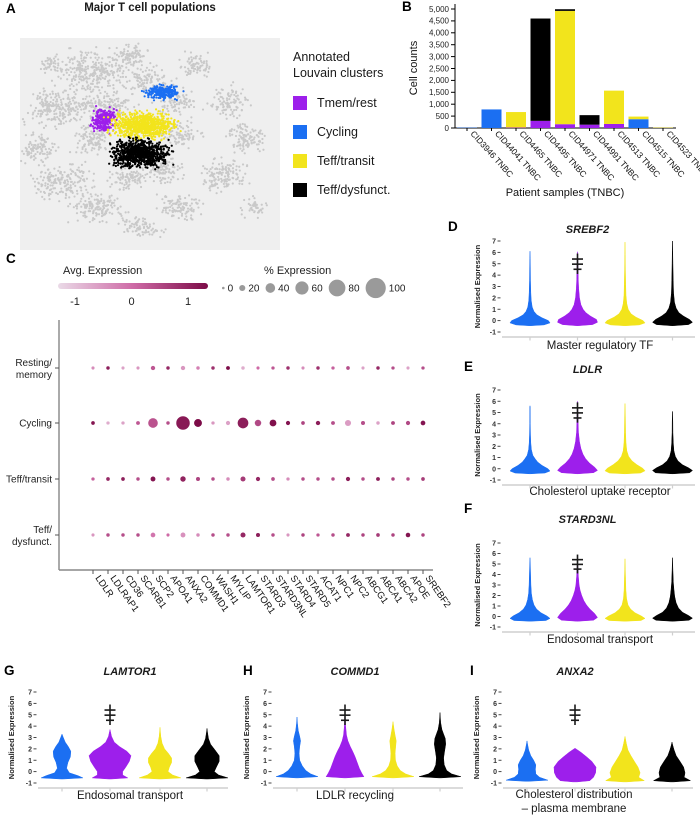 This screenshot has height=818, width=700. Describe the element at coordinates (447, 128) in the screenshot. I see `y-tick-label: 0` at that location.